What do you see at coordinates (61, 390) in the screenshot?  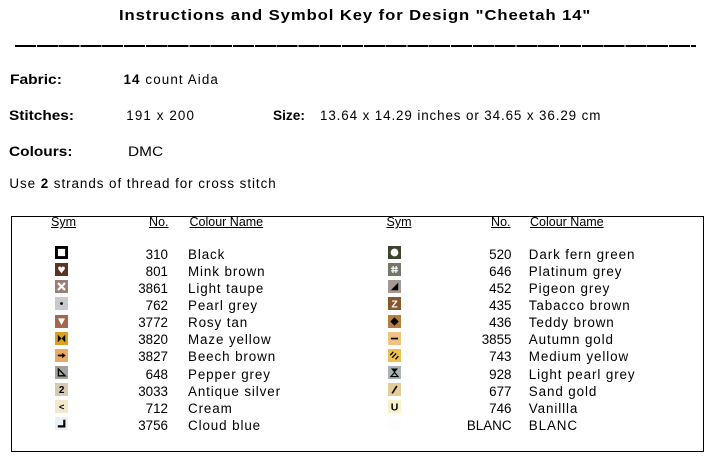 I see `svg-text: 2` at bounding box center [61, 390].